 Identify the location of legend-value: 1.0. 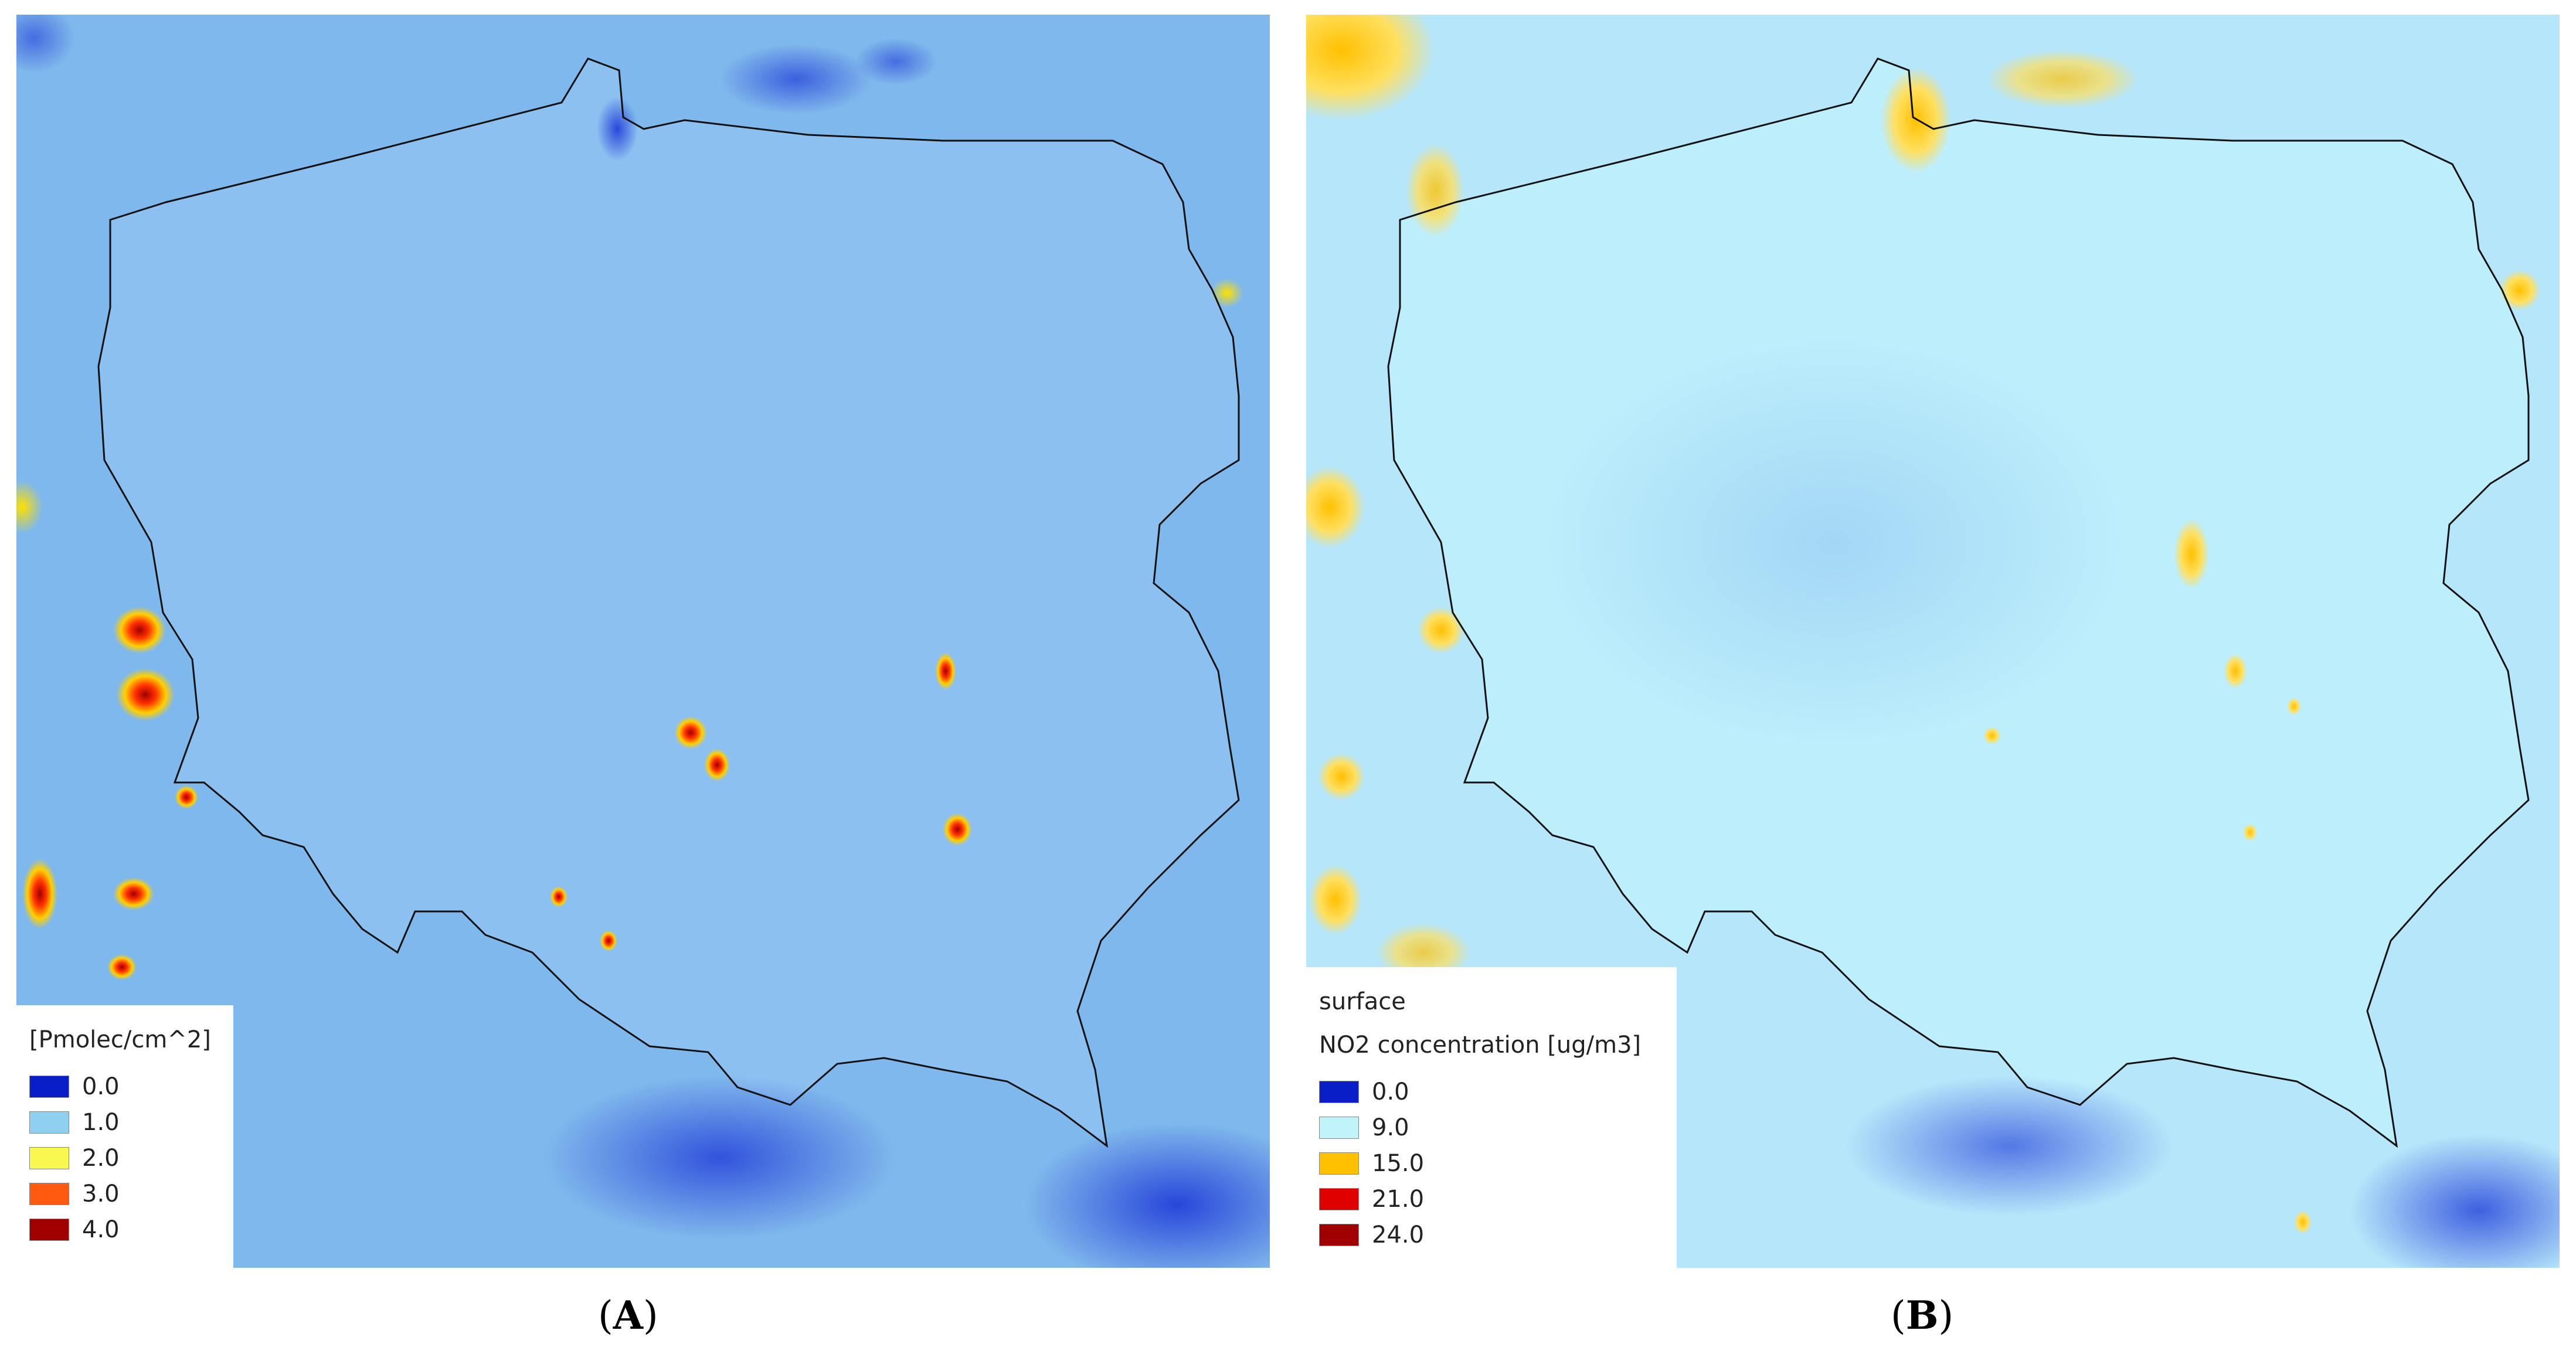
(101, 1122).